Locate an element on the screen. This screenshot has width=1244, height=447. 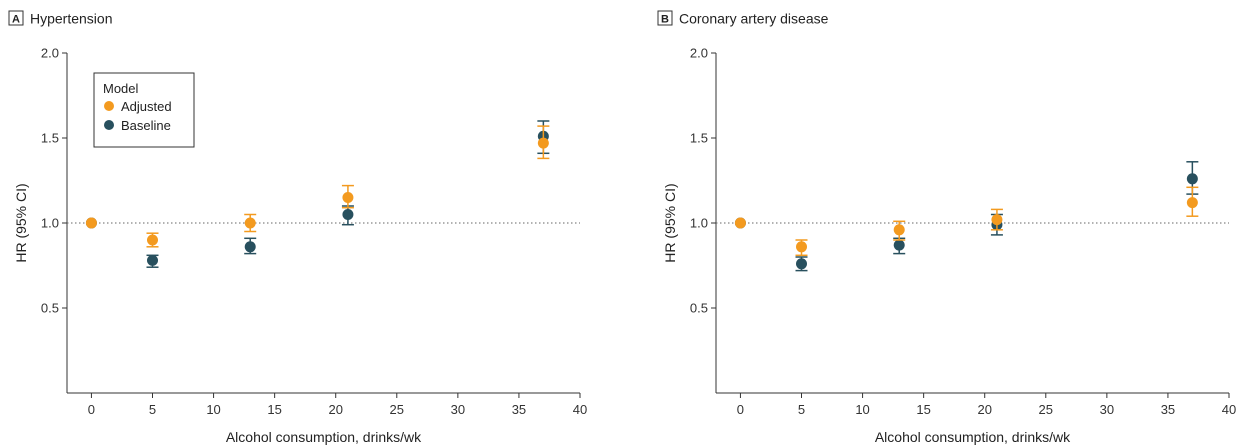
legend-label: Adjusted is located at coordinates (146, 106).